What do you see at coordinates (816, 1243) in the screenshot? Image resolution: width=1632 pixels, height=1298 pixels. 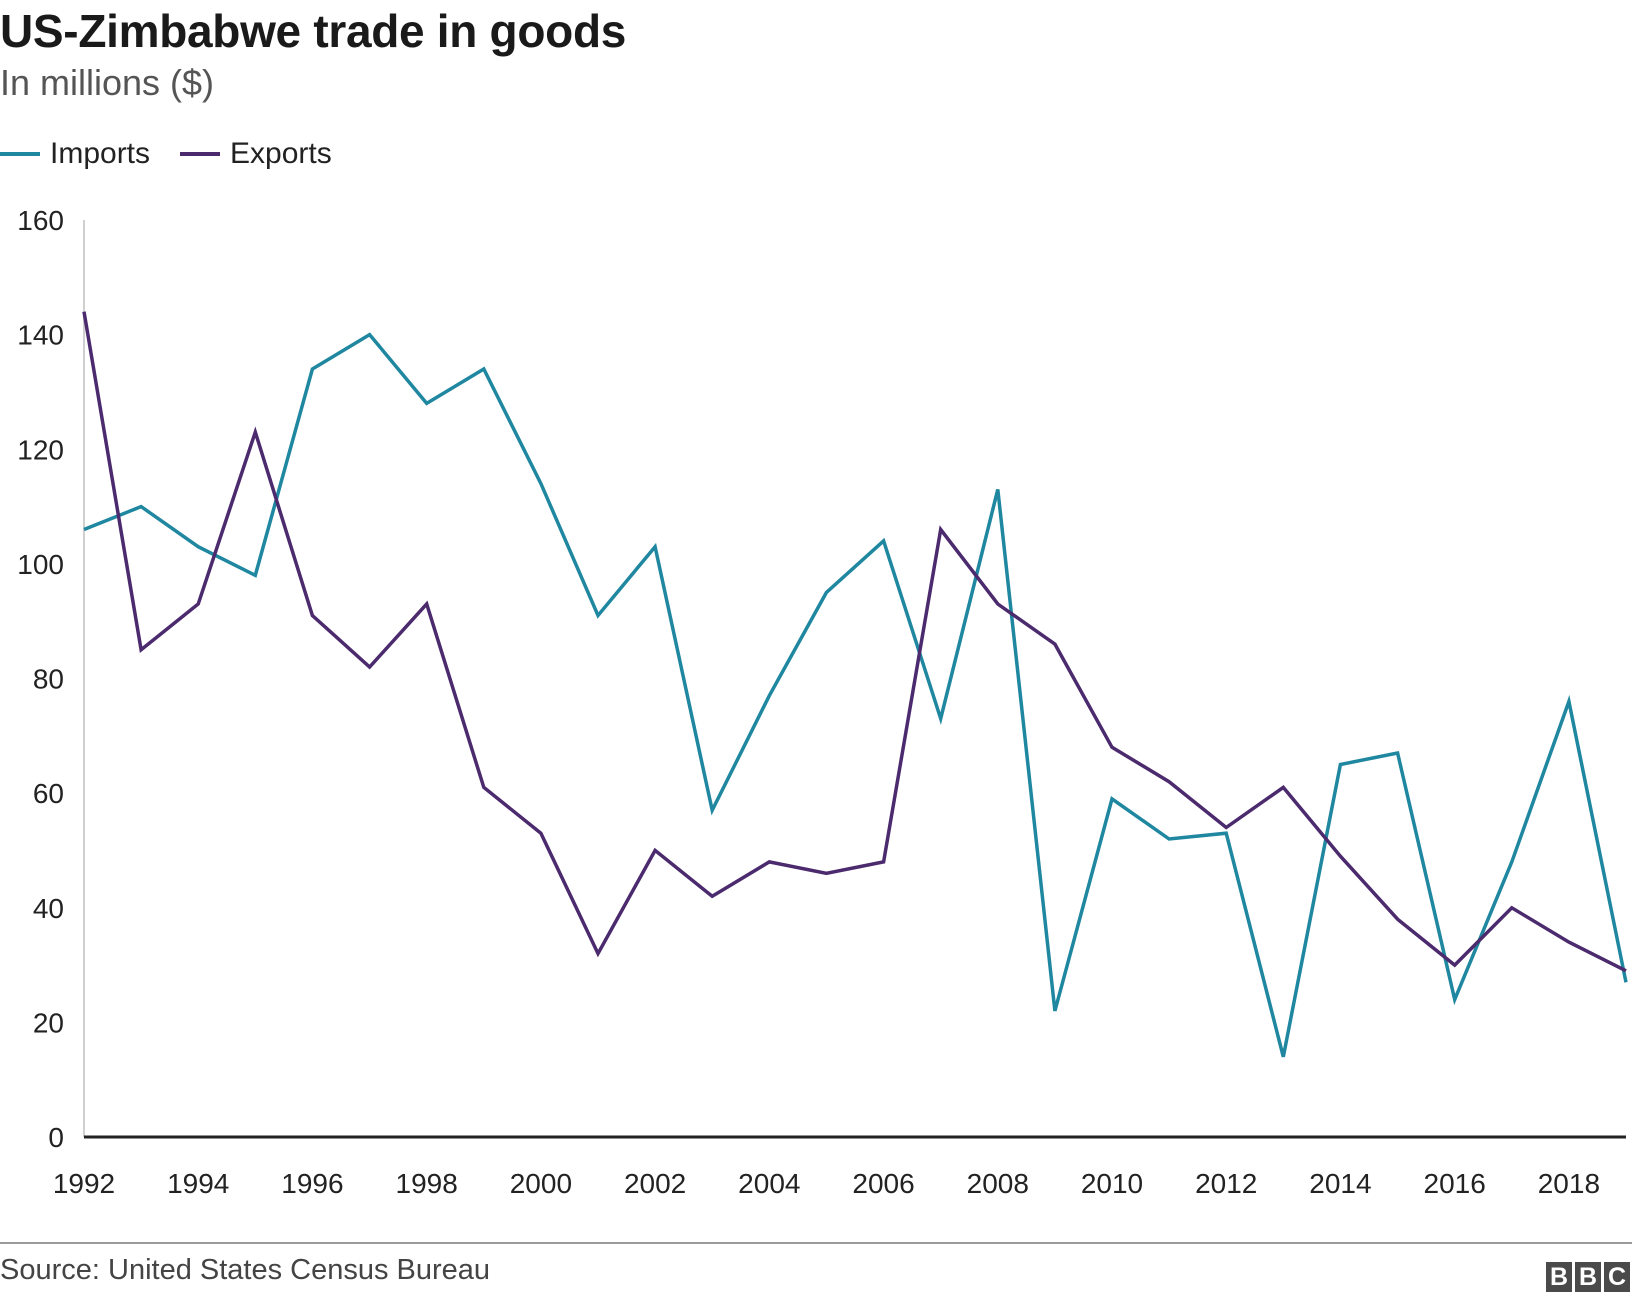 I see `footer-divider` at bounding box center [816, 1243].